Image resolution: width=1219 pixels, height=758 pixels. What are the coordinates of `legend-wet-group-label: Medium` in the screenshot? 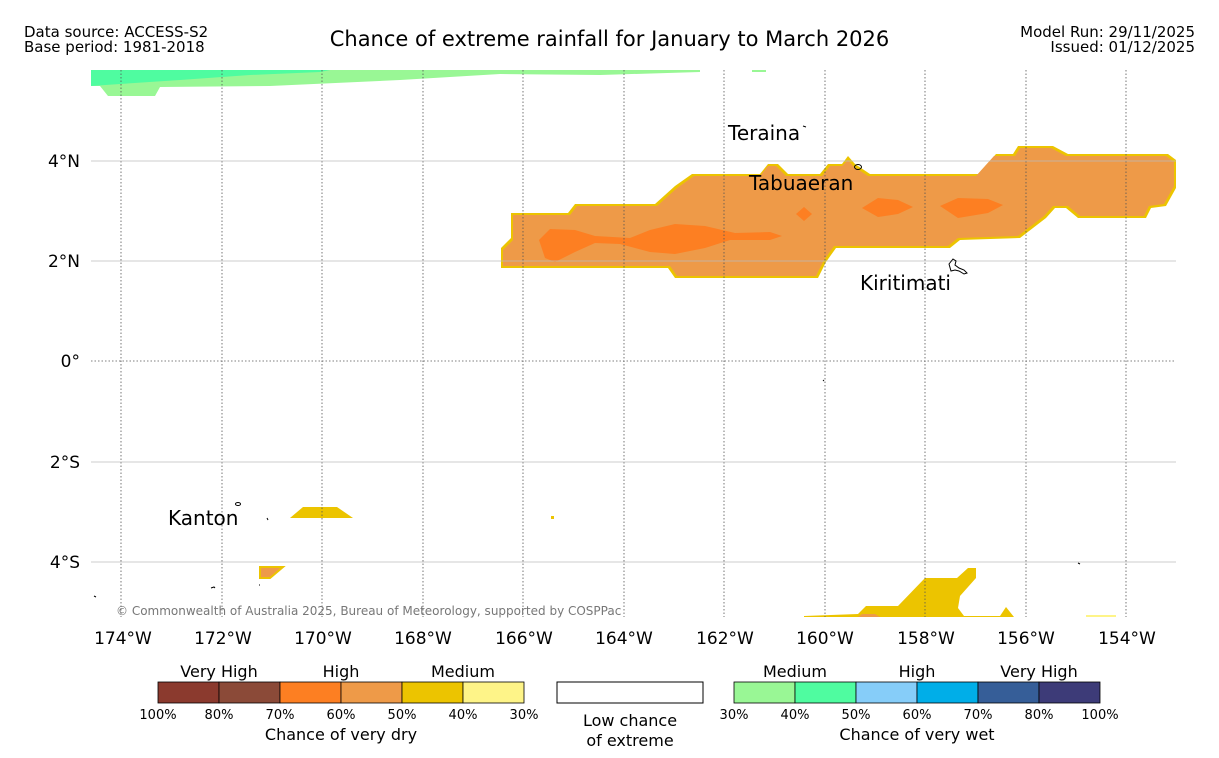 It's located at (795, 671).